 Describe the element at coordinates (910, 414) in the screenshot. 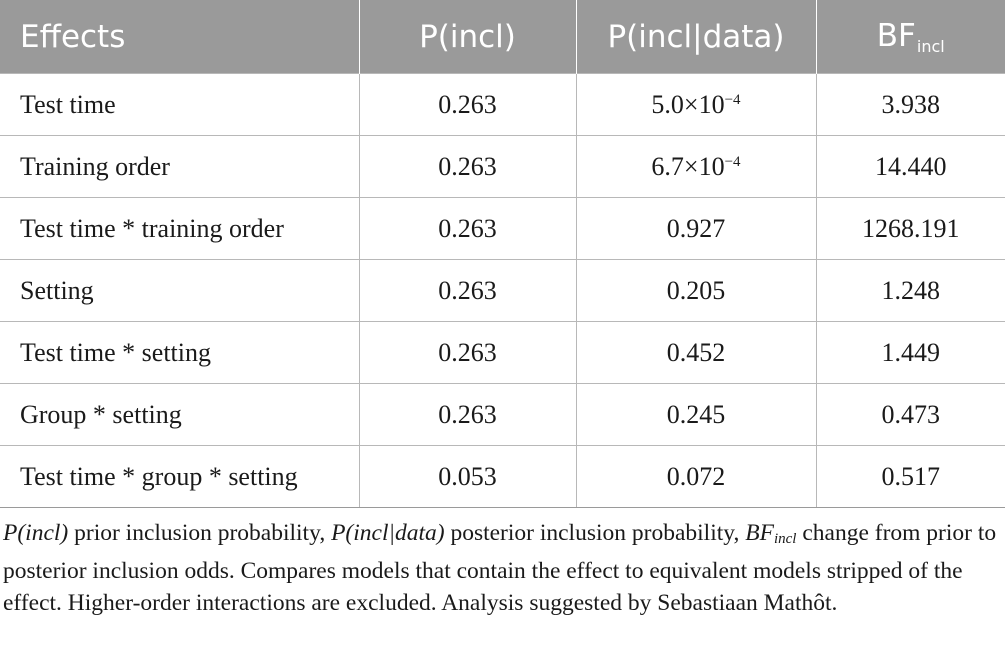

I see `cell-bf-incl: 0.473` at that location.